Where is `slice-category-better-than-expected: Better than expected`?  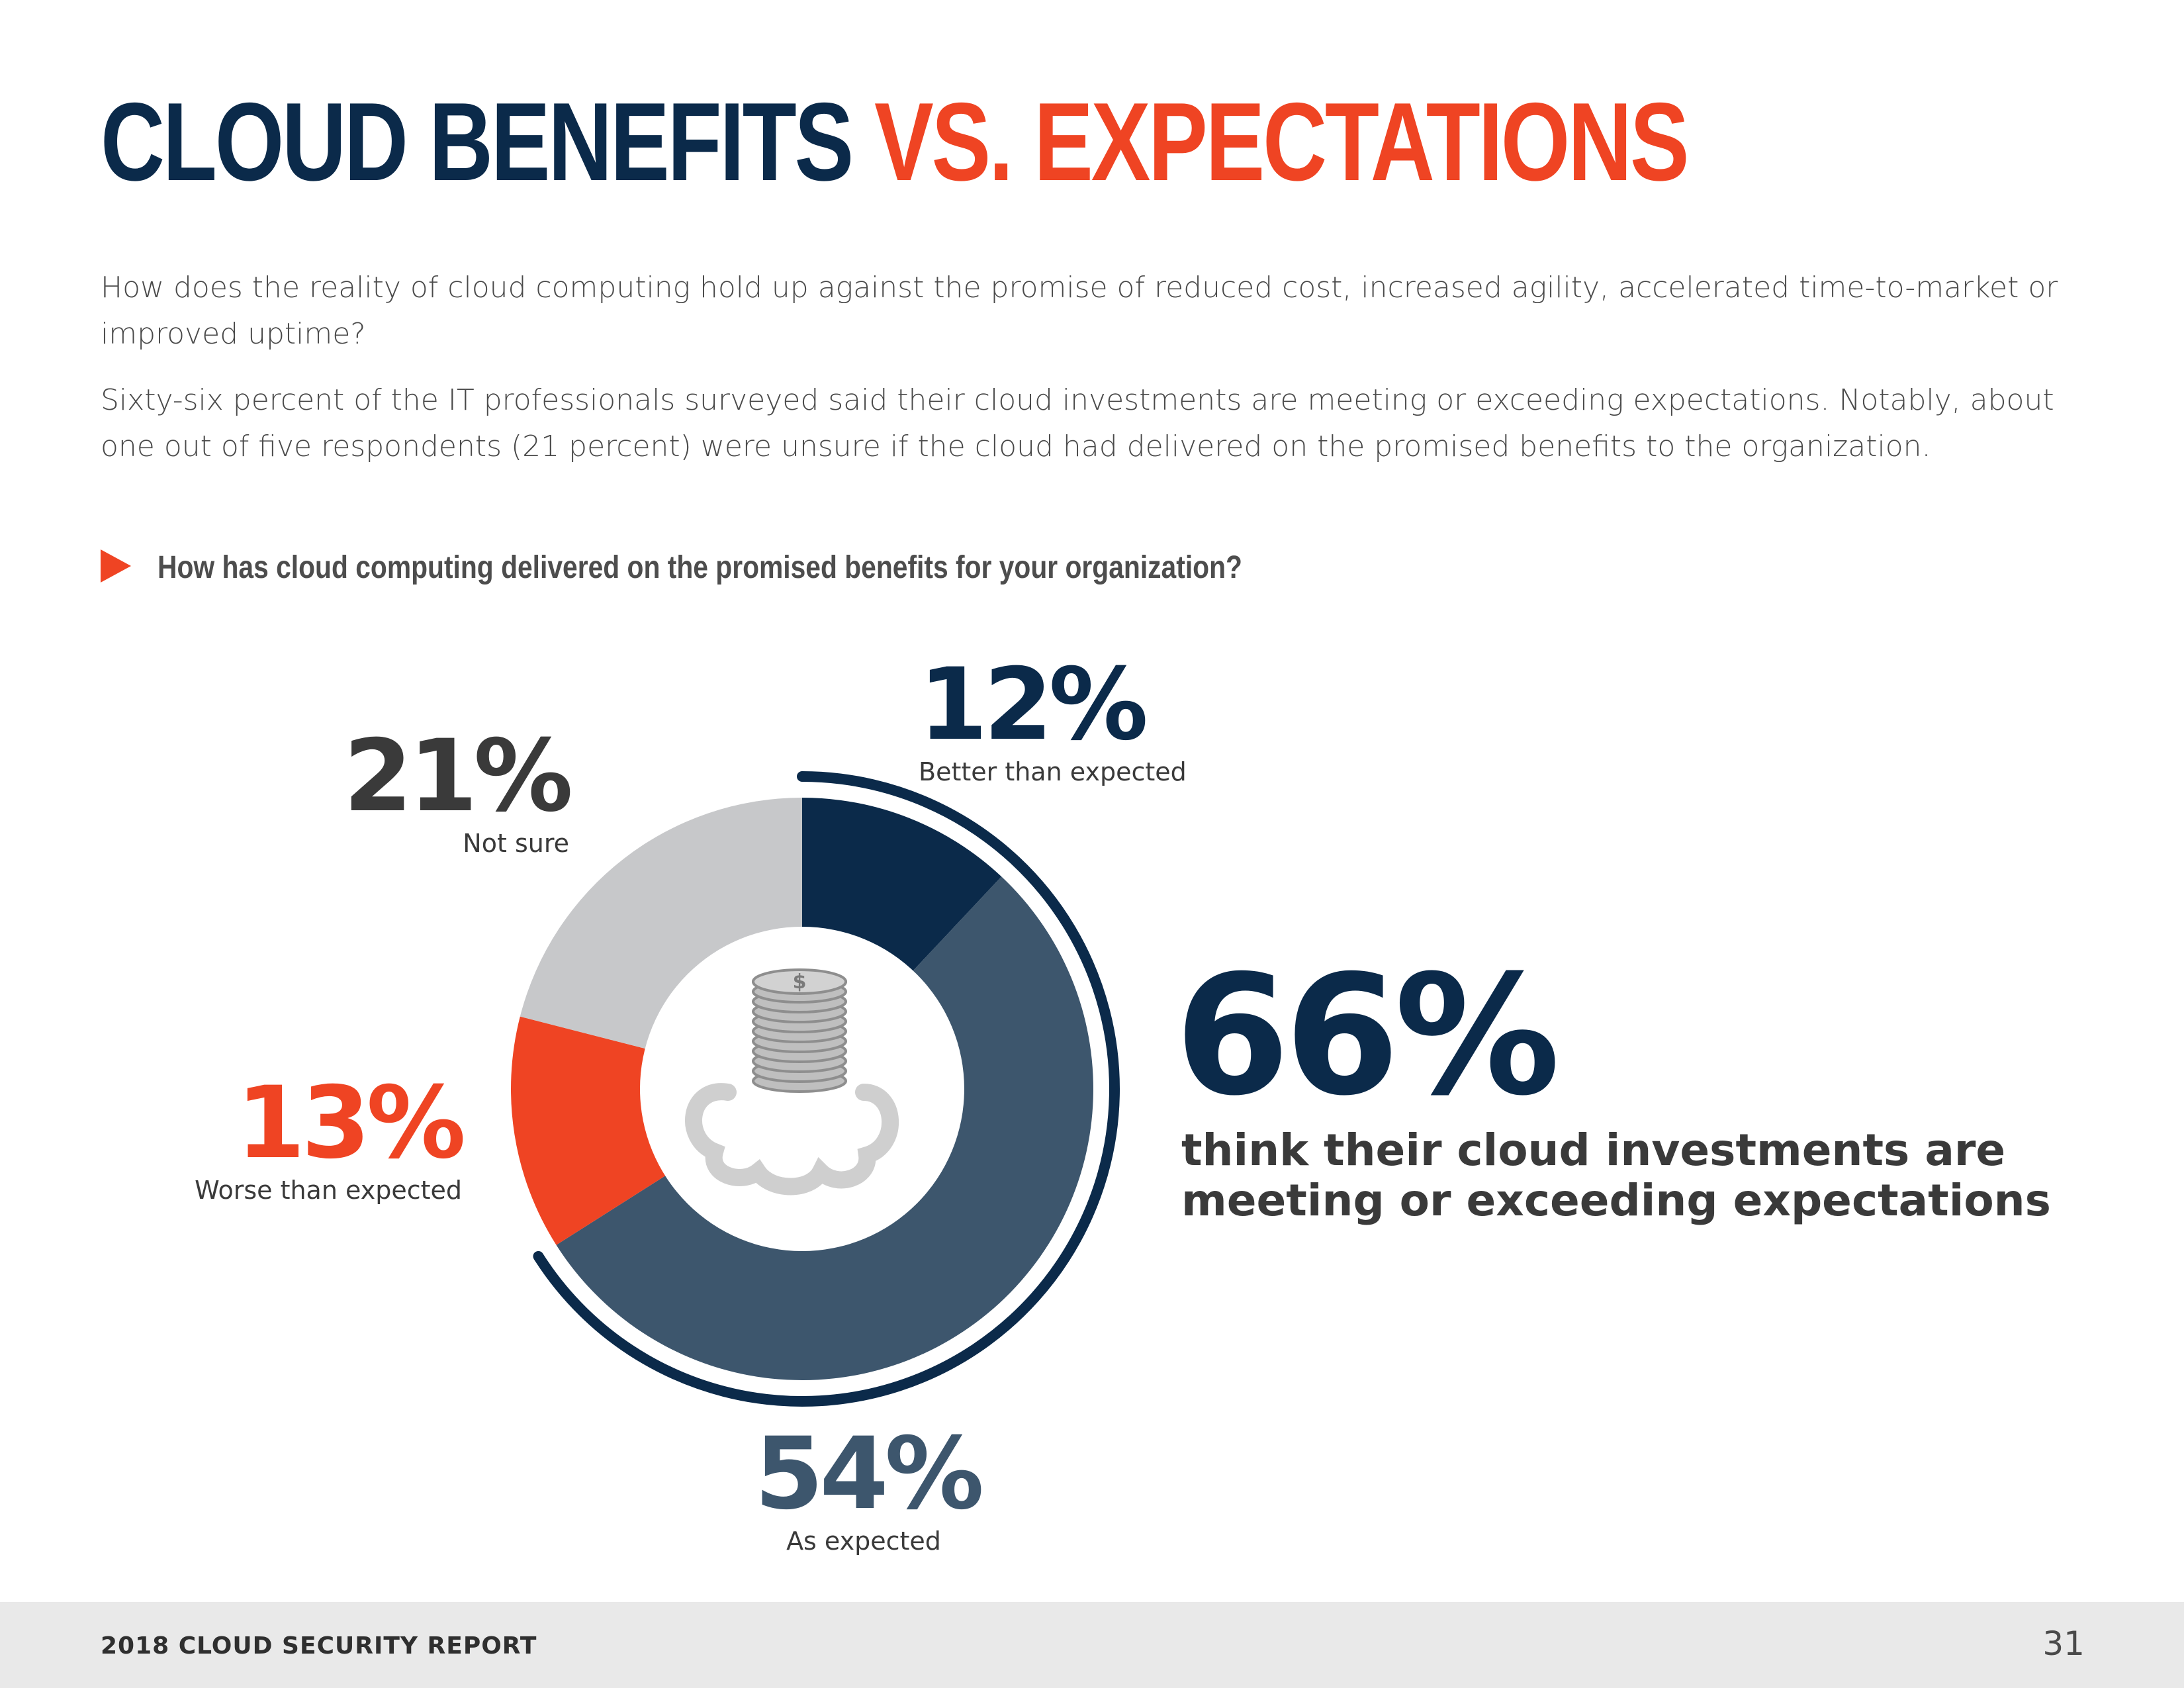
slice-category-better-than-expected: Better than expected is located at coordinates (1053, 771).